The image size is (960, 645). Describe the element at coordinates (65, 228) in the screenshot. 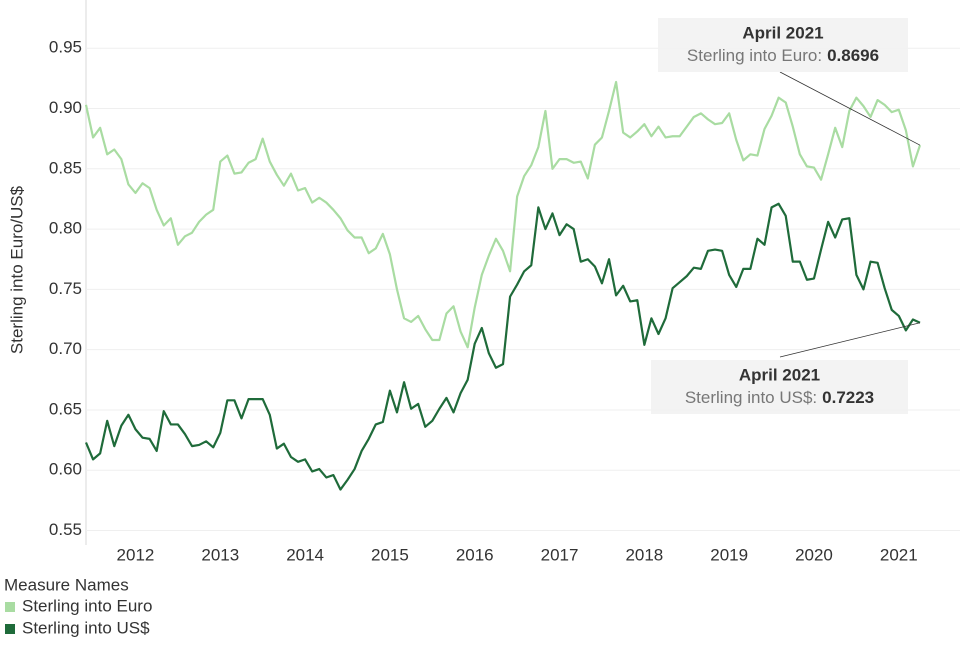

I see `y-tick-label: 0.80` at that location.